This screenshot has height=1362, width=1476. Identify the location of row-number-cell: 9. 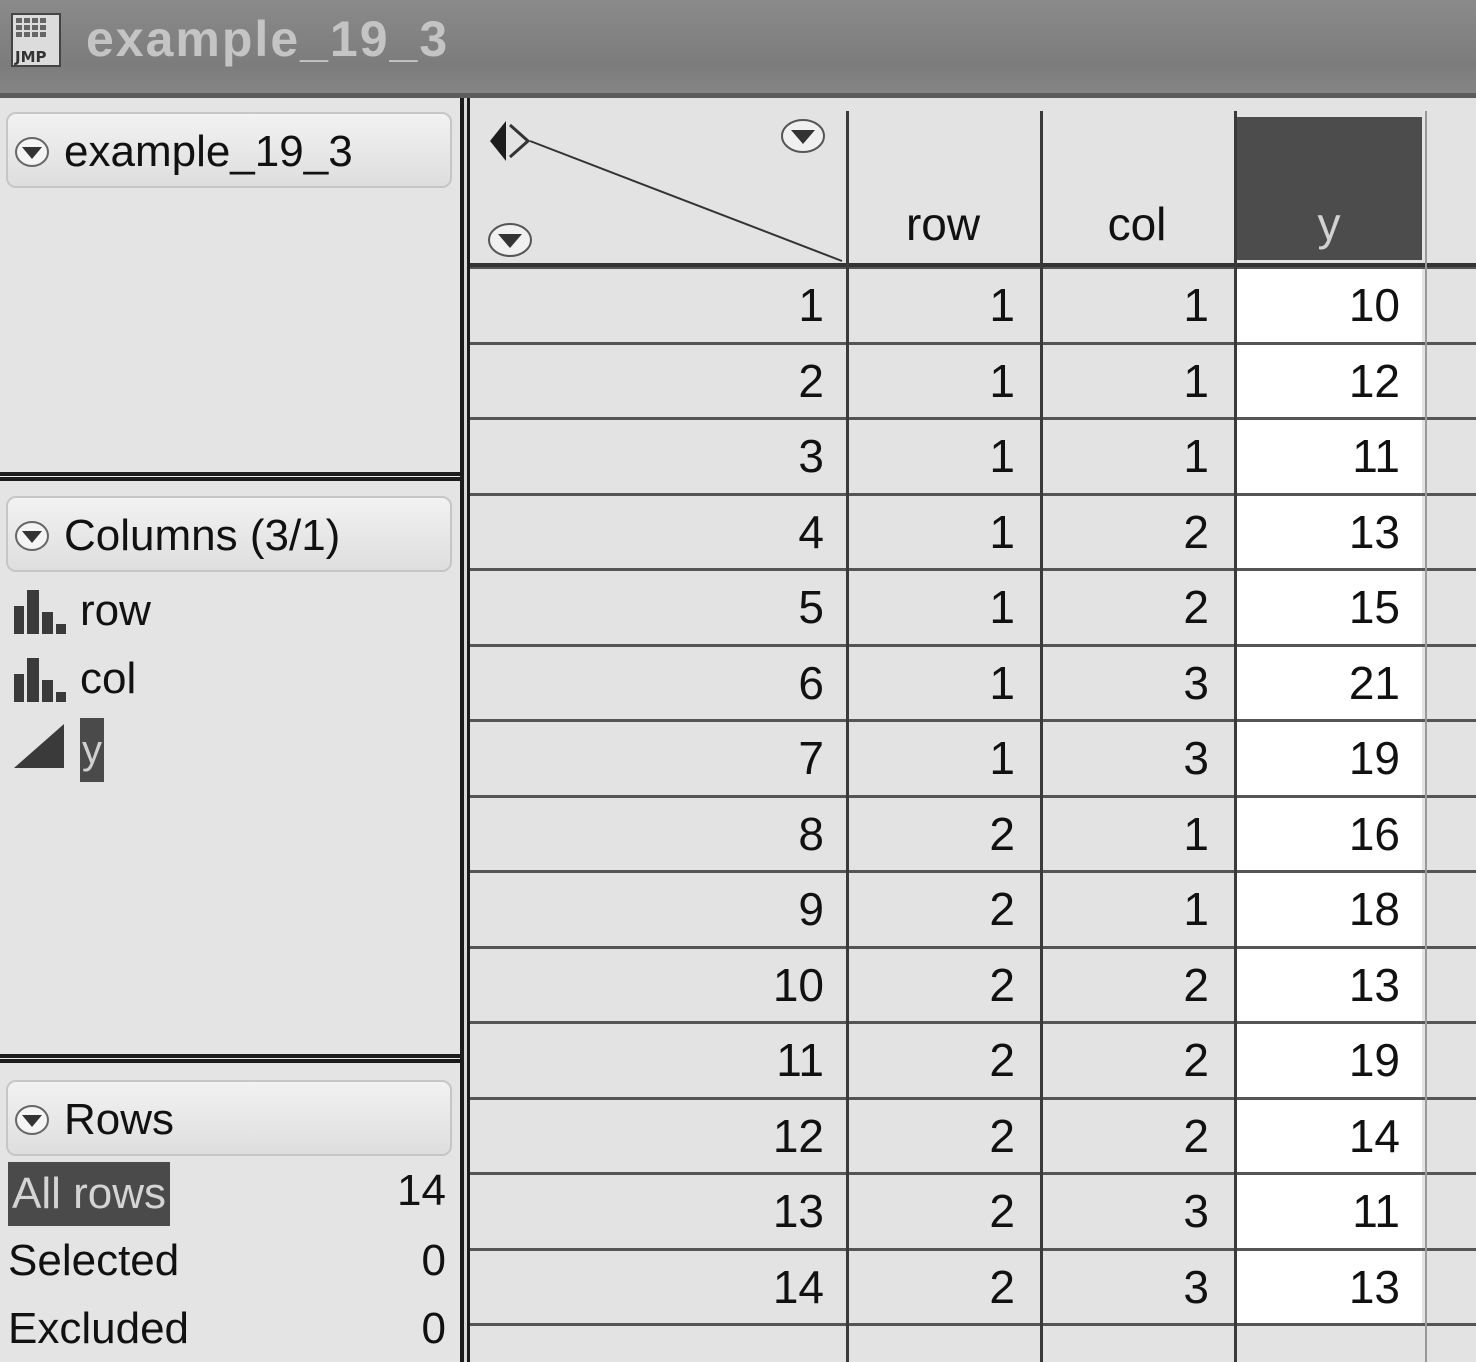
(811, 909).